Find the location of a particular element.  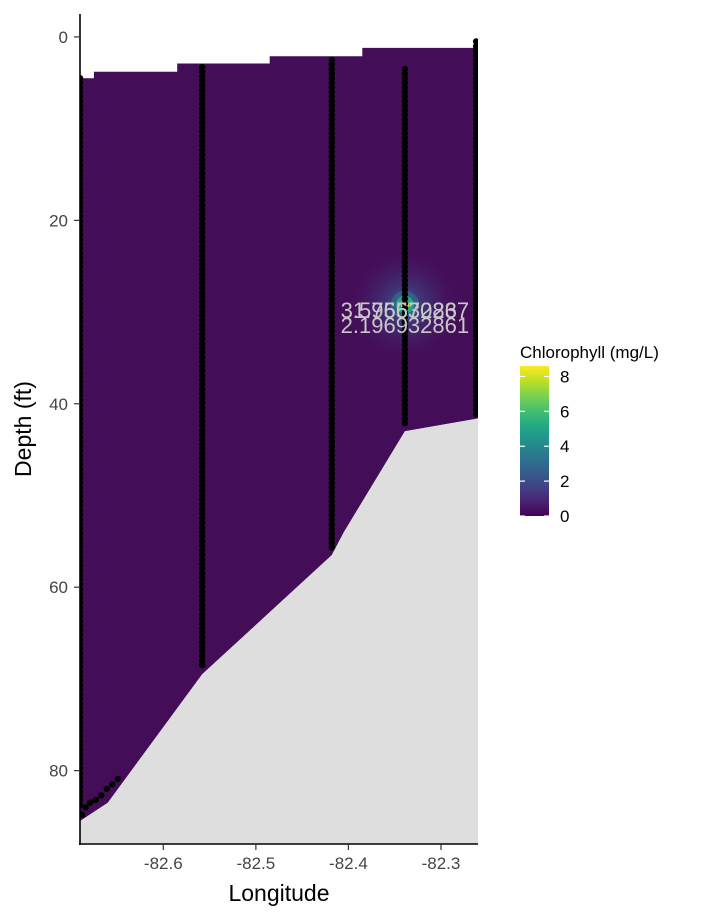

y-tick-label-0: 0 is located at coordinates (63, 37).